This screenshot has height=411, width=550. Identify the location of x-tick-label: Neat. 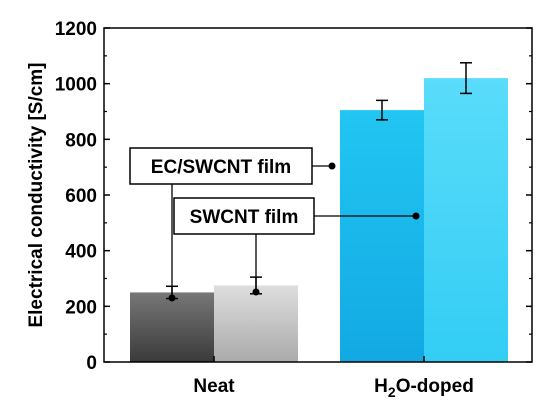
(214, 386).